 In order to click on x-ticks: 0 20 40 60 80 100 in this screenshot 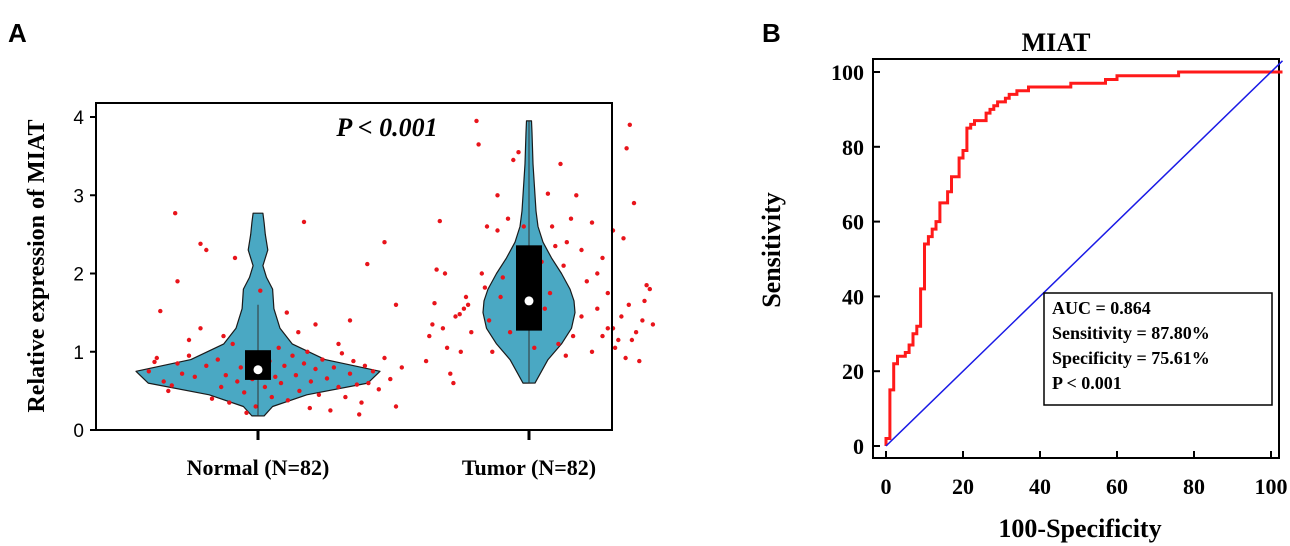, I will do `click(1084, 475)`.